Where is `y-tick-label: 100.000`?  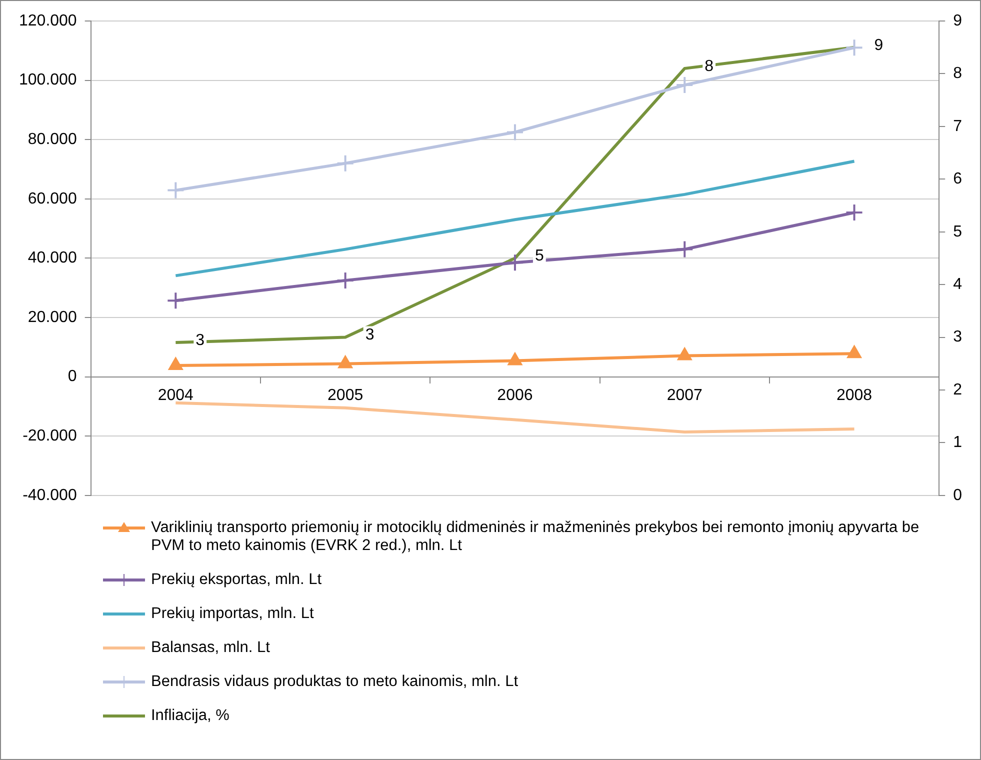
y-tick-label: 100.000 is located at coordinates (47, 80).